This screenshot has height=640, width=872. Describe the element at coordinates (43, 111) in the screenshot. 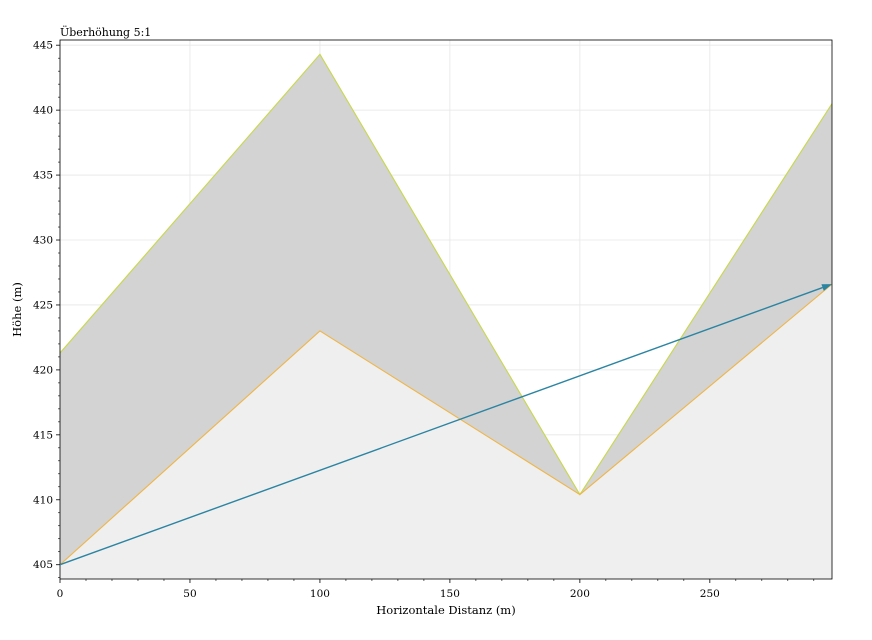

I see `y-tick-label: 440` at that location.